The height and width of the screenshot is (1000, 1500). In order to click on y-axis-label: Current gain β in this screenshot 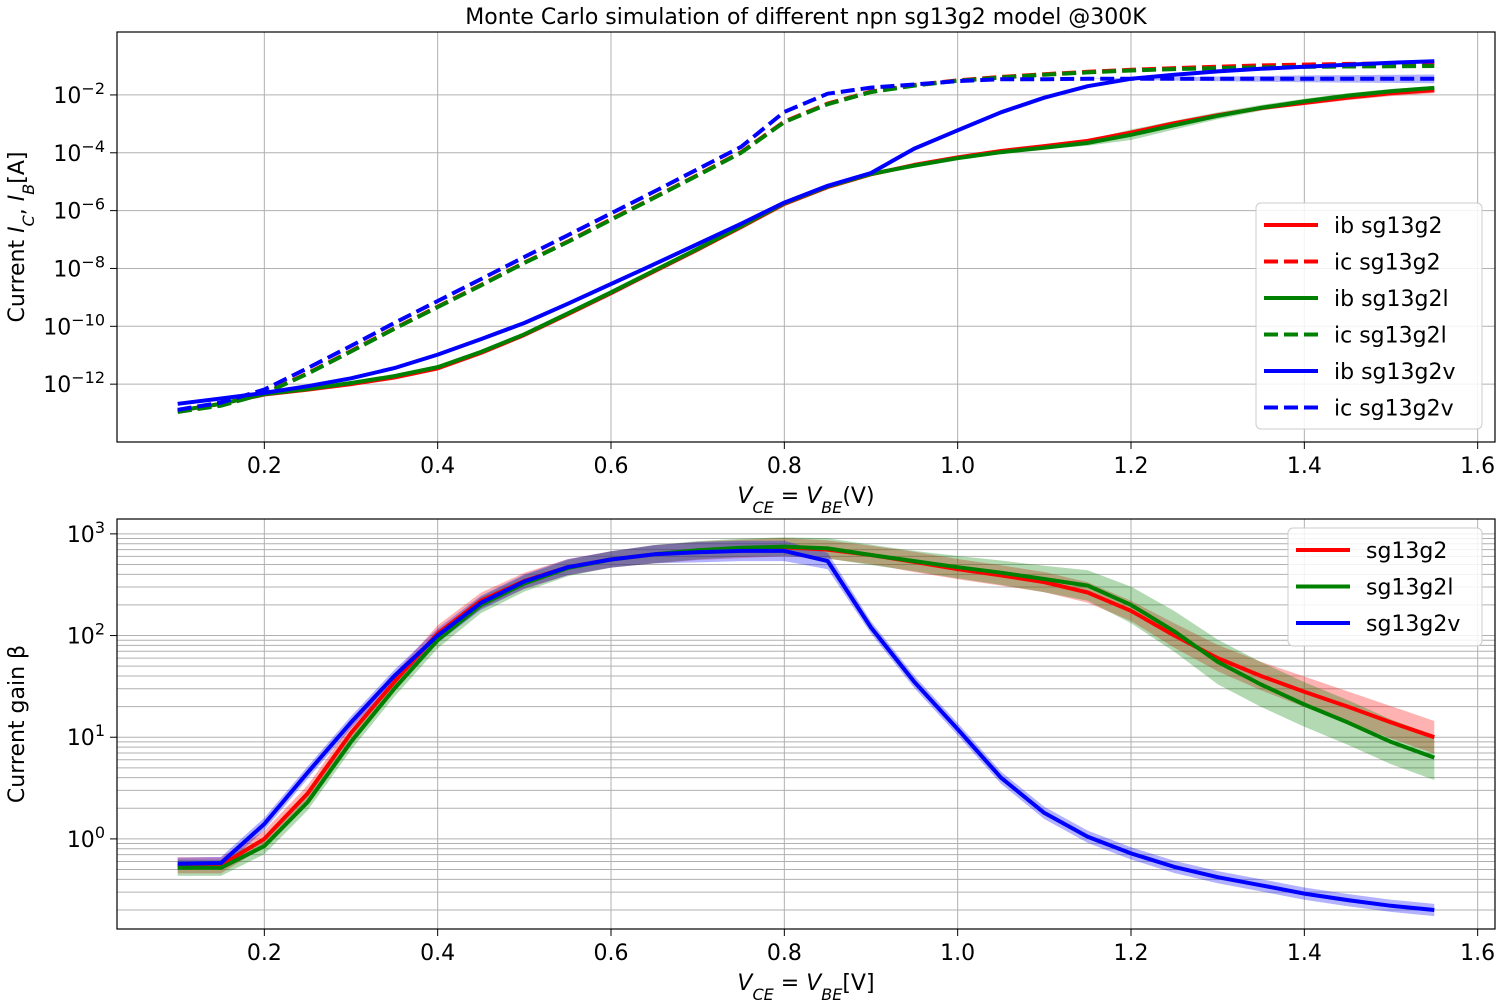, I will do `click(17, 724)`.